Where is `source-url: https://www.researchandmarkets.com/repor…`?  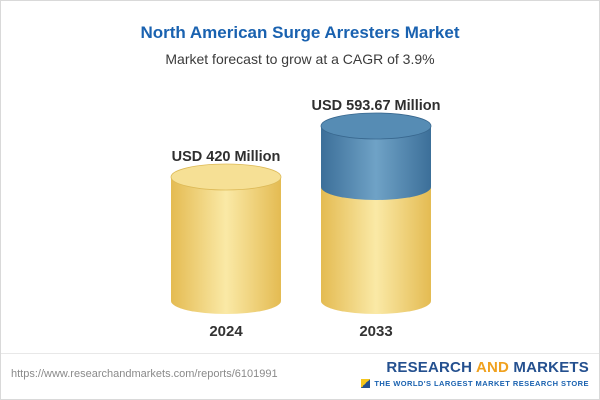
source-url: https://www.researchandmarkets.com/repor… is located at coordinates (144, 374).